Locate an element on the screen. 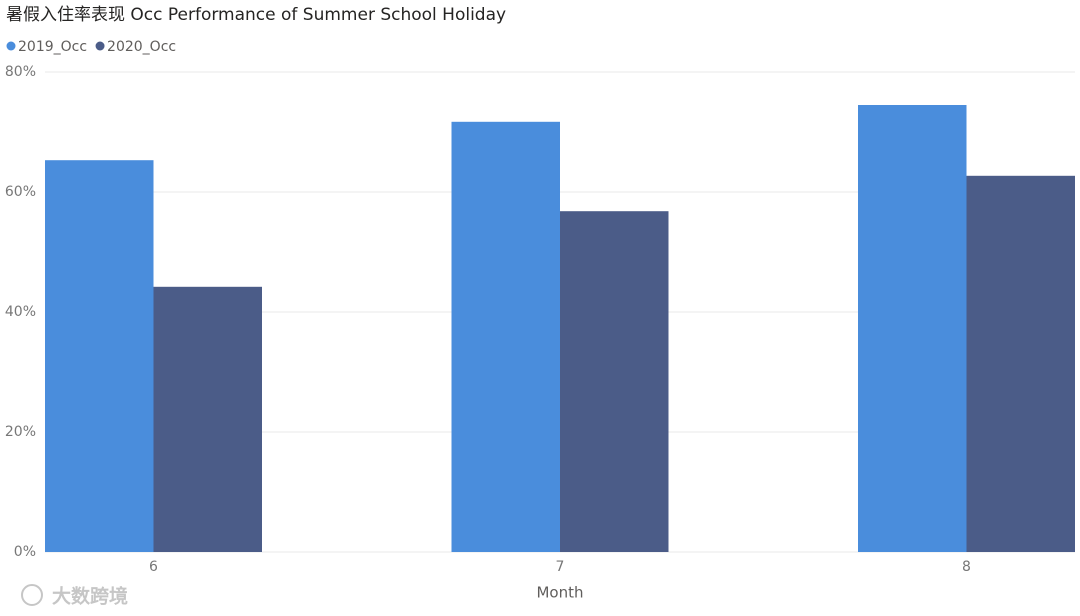 The image size is (1080, 616). y-tick-label: 80% is located at coordinates (20, 72).